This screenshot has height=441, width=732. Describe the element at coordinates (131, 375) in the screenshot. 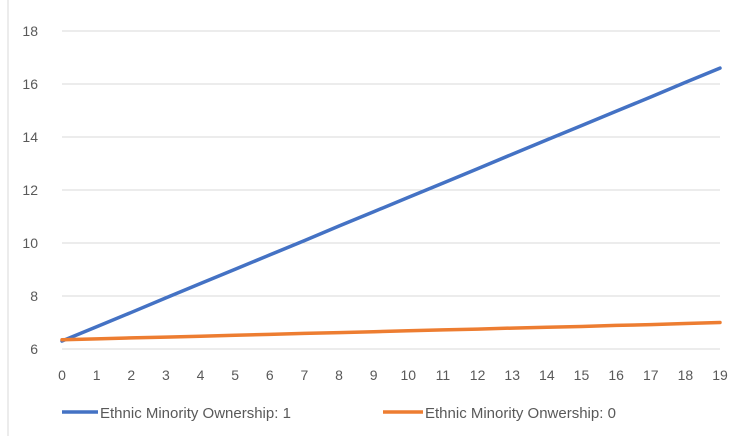

I see `x-tick-label: 2` at that location.